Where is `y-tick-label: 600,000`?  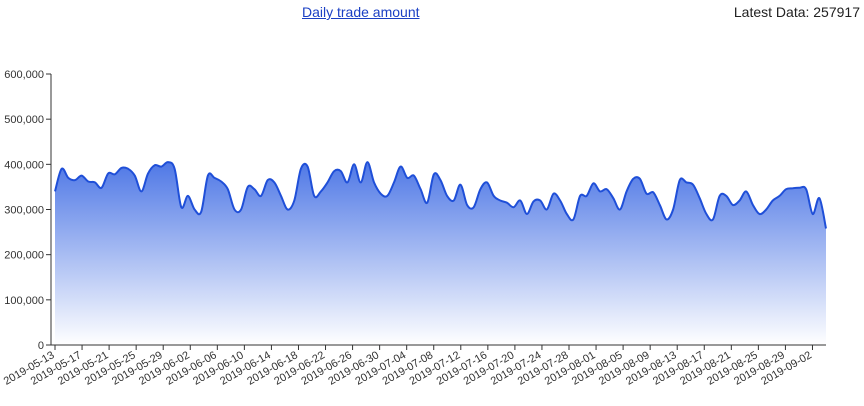 y-tick-label: 600,000 is located at coordinates (24, 75).